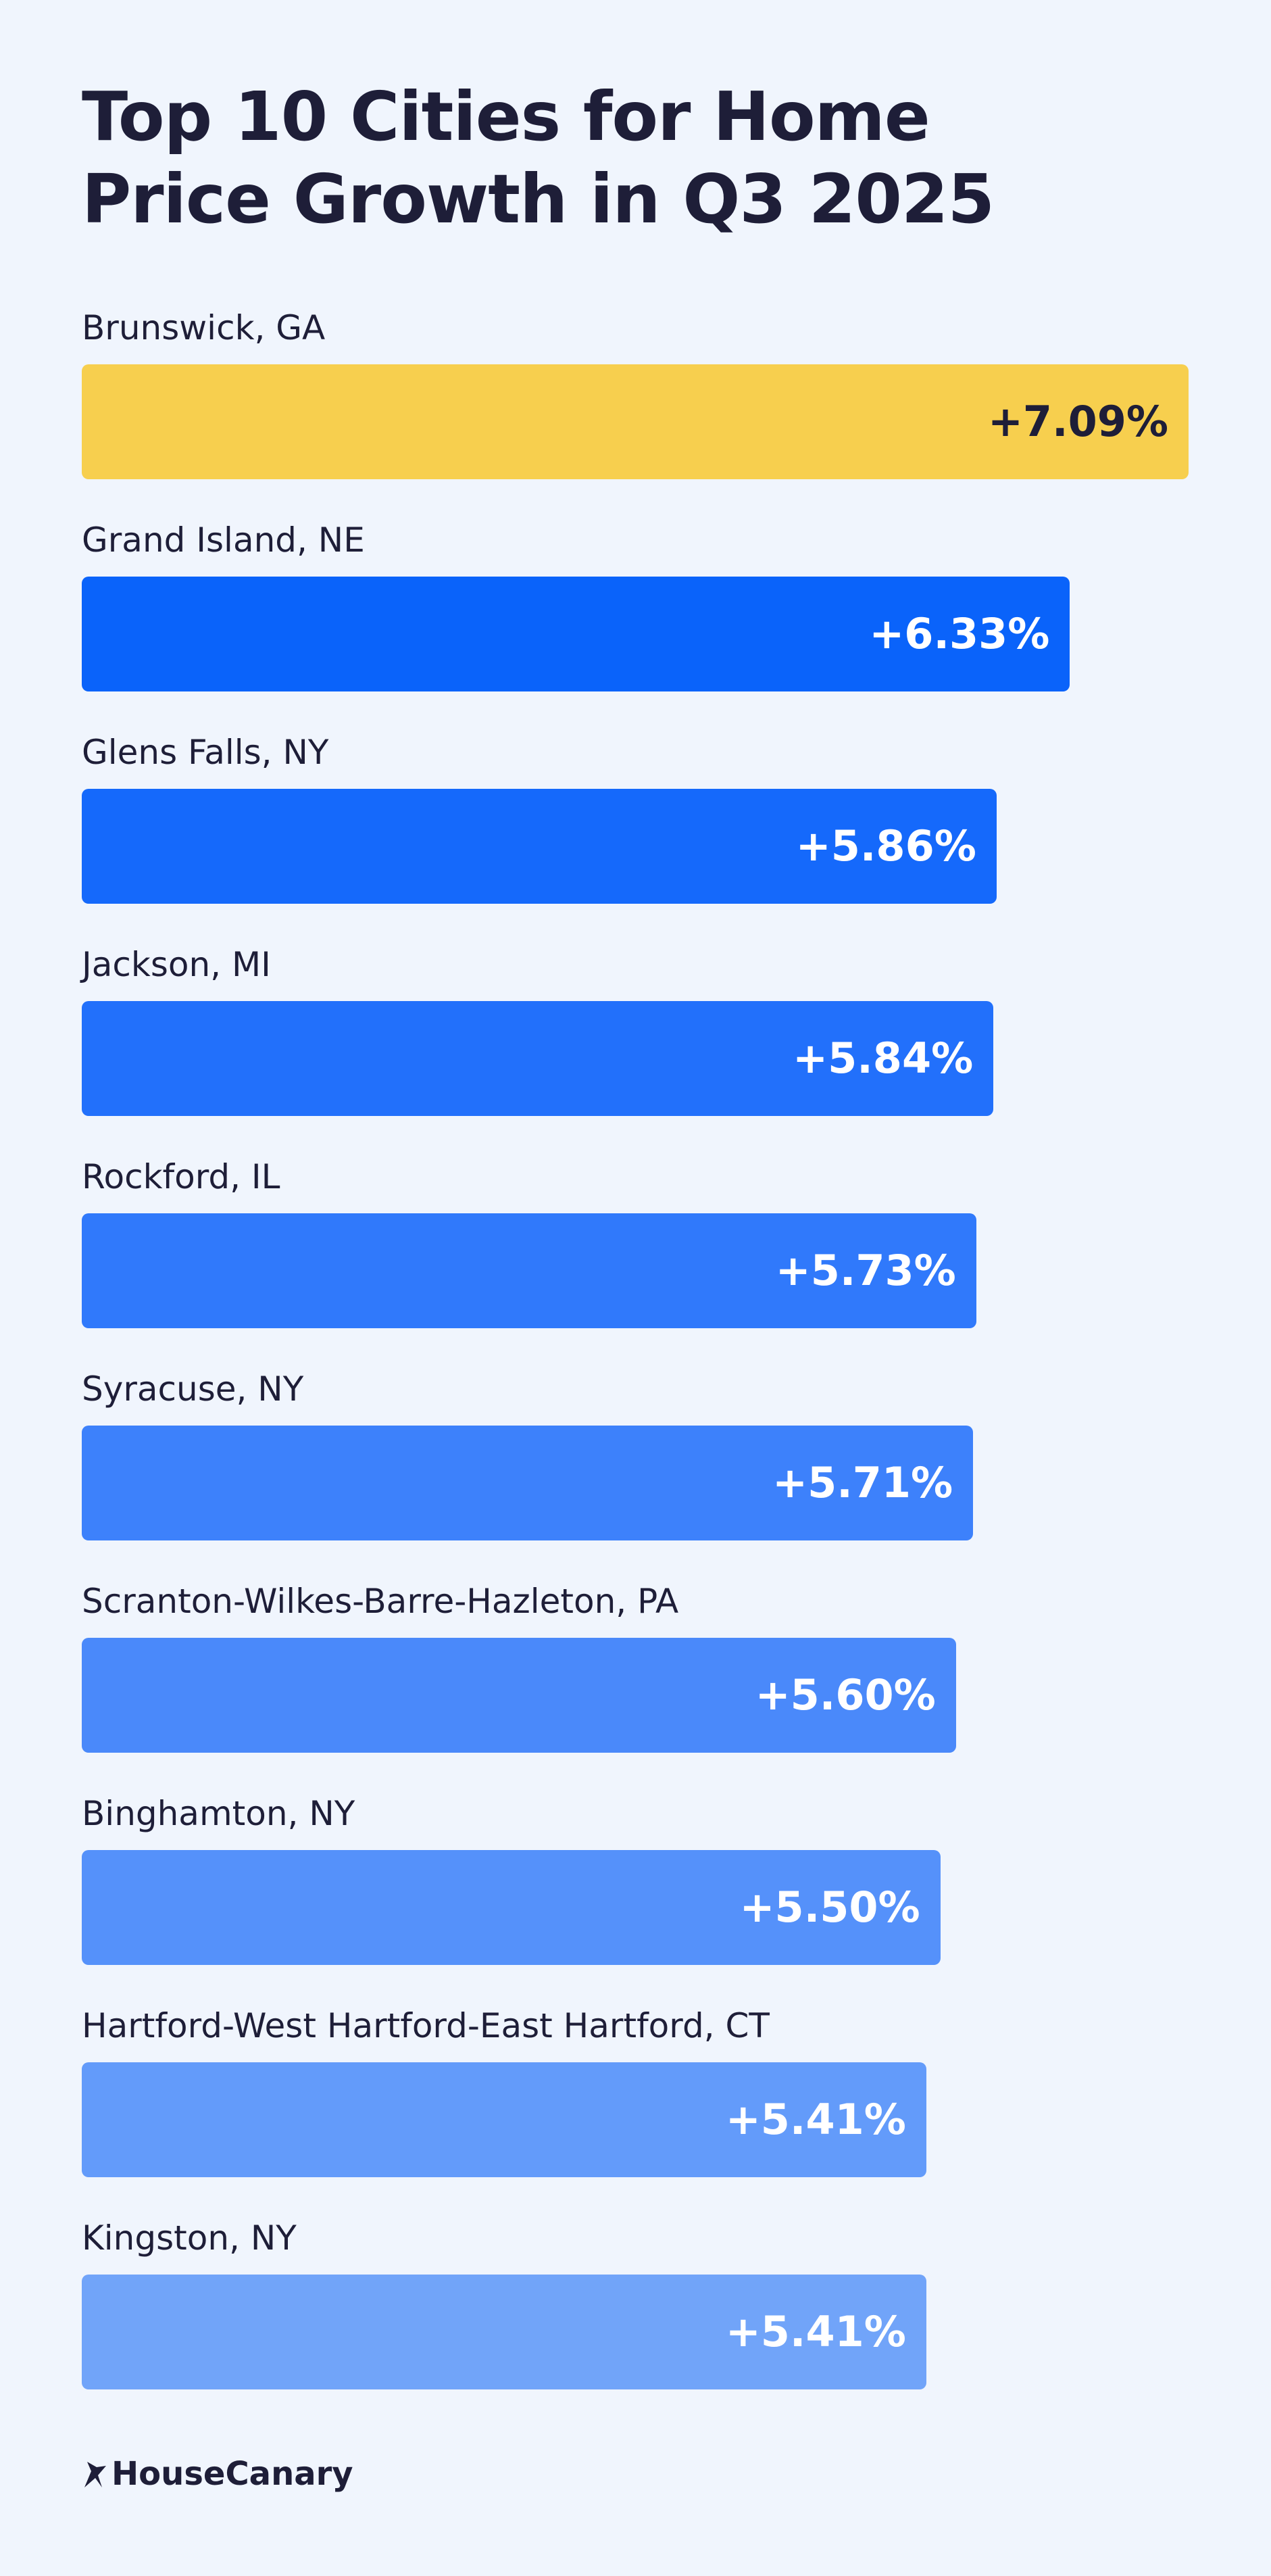  I want to click on category-label: Grand Island, NE, so click(223, 540).